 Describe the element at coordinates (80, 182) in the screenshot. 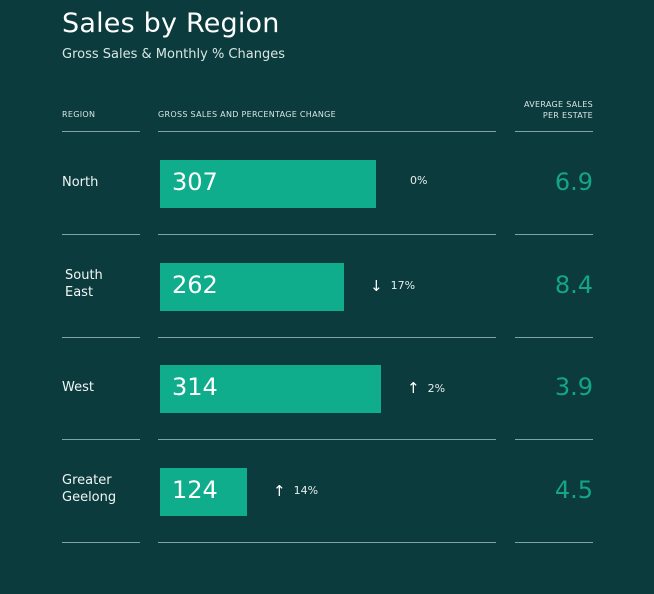

I see `region-label-line: North` at that location.